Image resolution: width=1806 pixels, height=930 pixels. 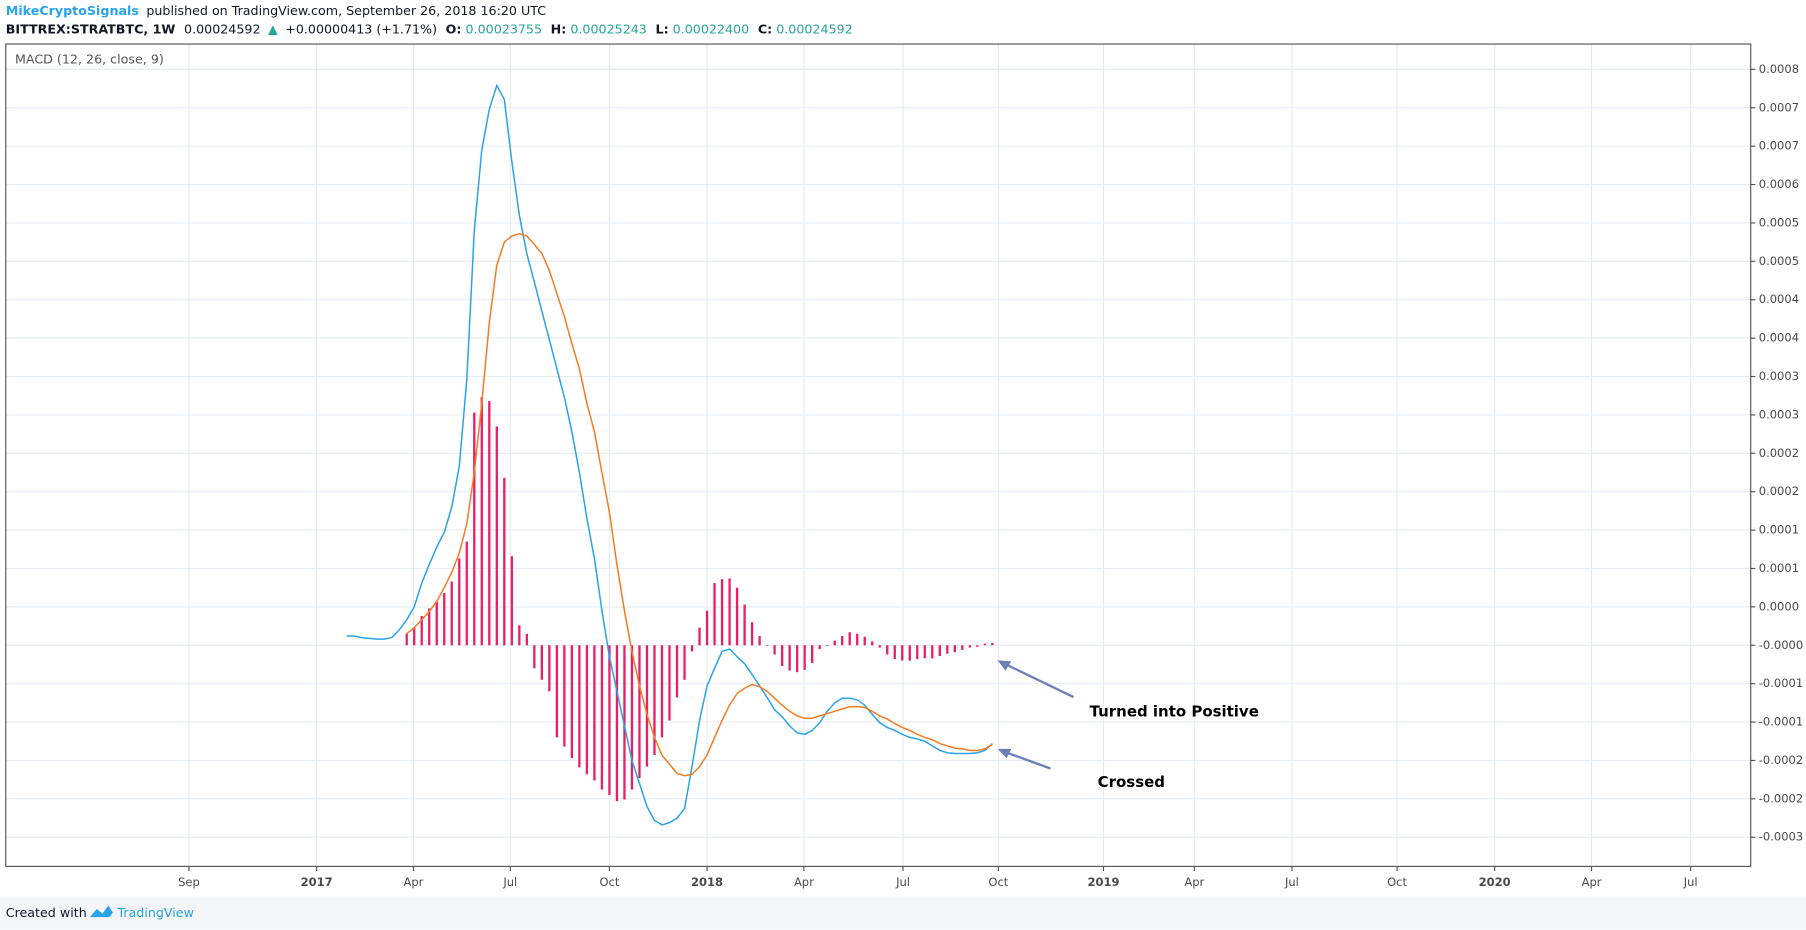 What do you see at coordinates (91, 29) in the screenshot?
I see `symbol: BITTREX:STRATBTC, 1W` at bounding box center [91, 29].